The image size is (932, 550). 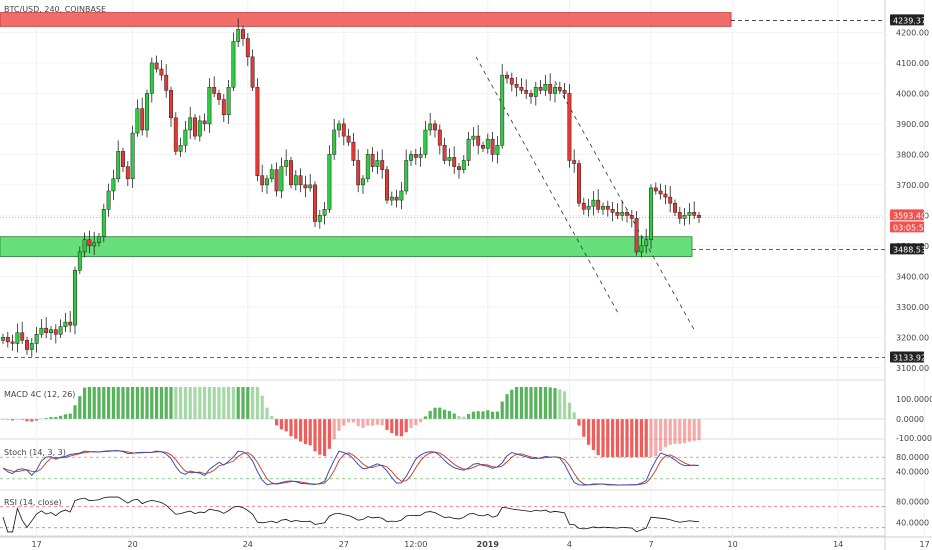 I want to click on indicator-tick-label: 80.0000, so click(x=912, y=501).